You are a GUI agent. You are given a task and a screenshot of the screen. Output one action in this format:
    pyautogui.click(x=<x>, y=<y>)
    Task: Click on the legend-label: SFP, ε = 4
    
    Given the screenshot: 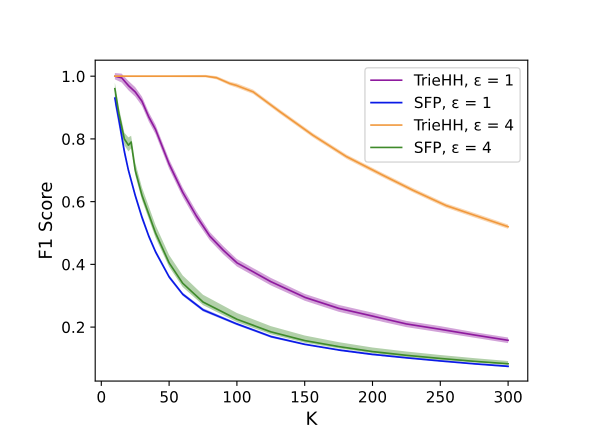 What is the action you would take?
    pyautogui.click(x=452, y=148)
    